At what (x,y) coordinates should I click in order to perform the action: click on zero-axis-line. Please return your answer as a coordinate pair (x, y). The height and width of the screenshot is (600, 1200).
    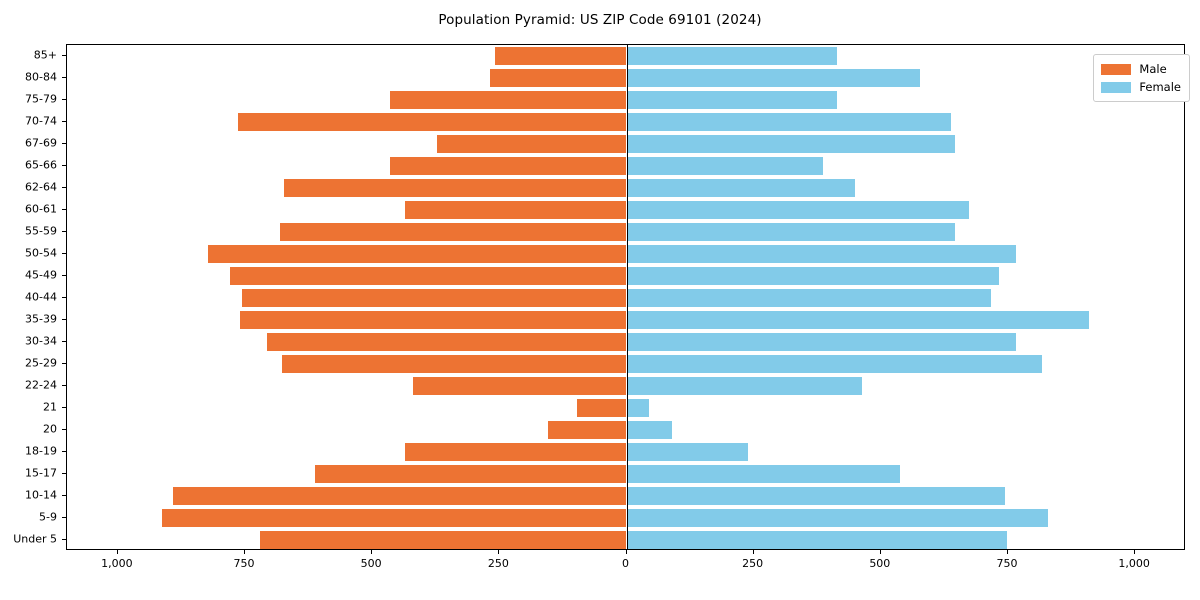
    Looking at the image, I should click on (627, 297).